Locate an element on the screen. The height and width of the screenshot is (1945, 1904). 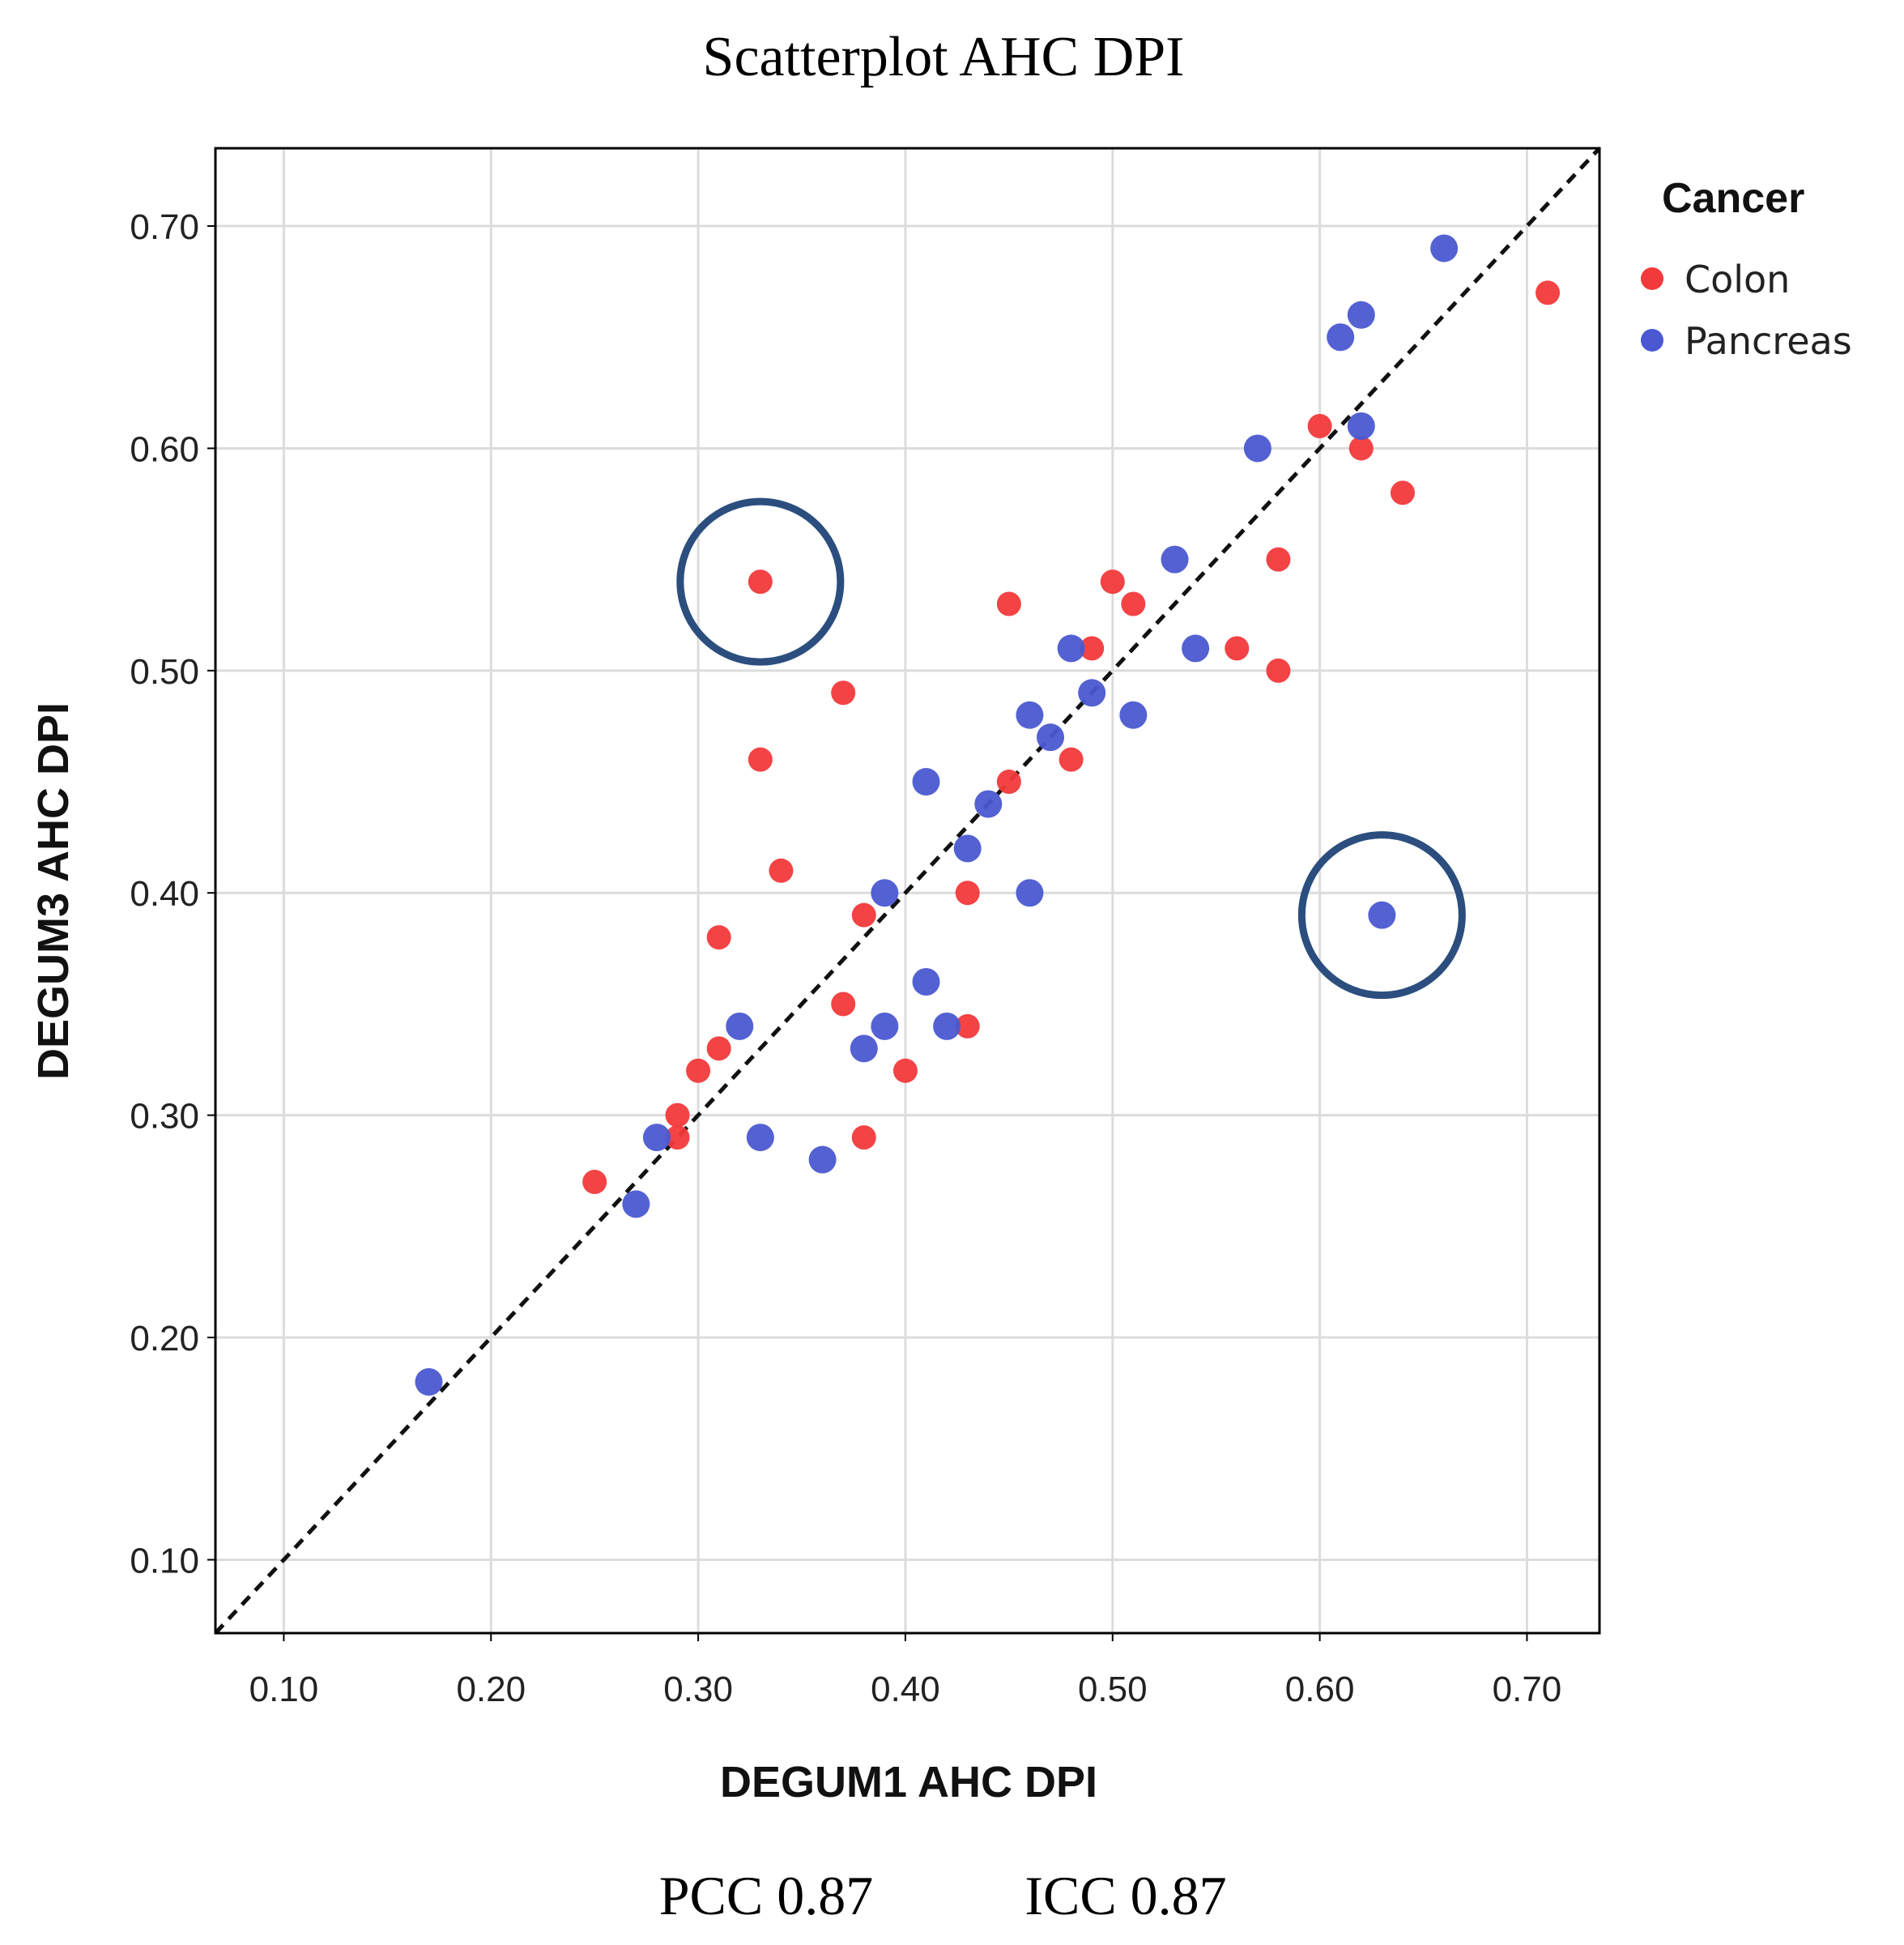
x-tick-label: 0.70 is located at coordinates (1528, 1690).